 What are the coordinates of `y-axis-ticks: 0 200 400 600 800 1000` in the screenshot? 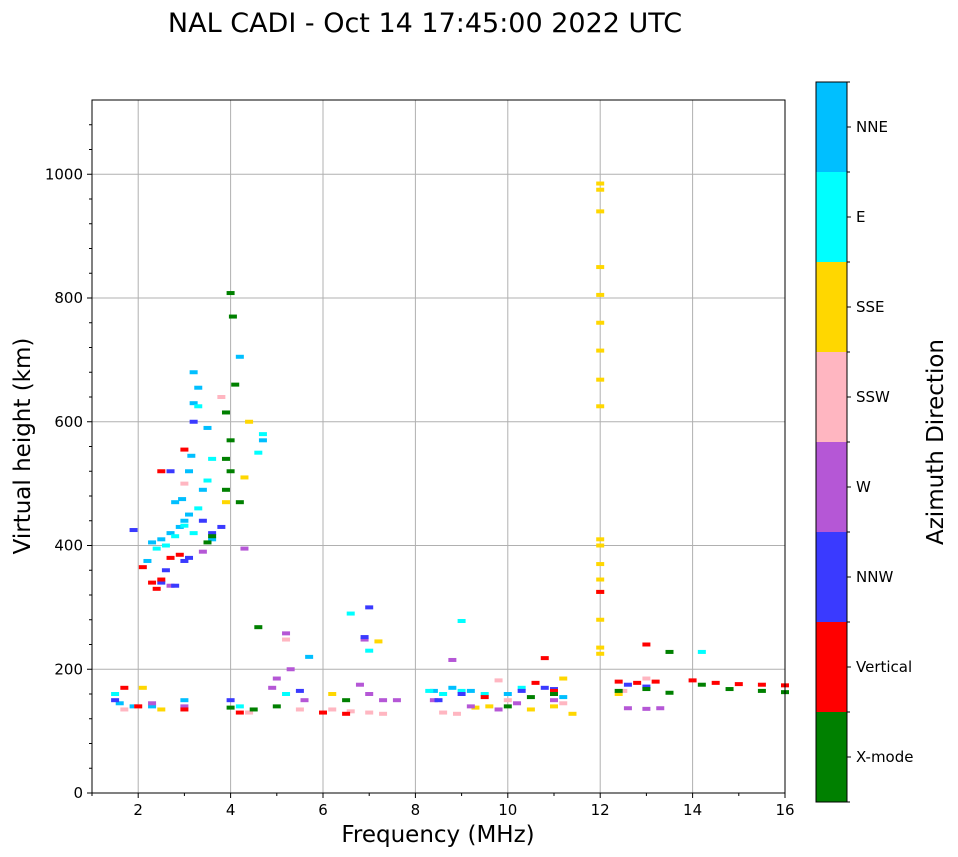 It's located at (68, 463).